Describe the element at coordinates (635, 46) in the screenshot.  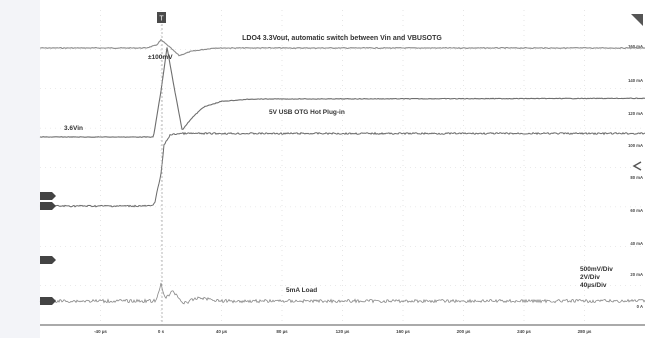
I see `right-tick-label: 160 mA` at that location.